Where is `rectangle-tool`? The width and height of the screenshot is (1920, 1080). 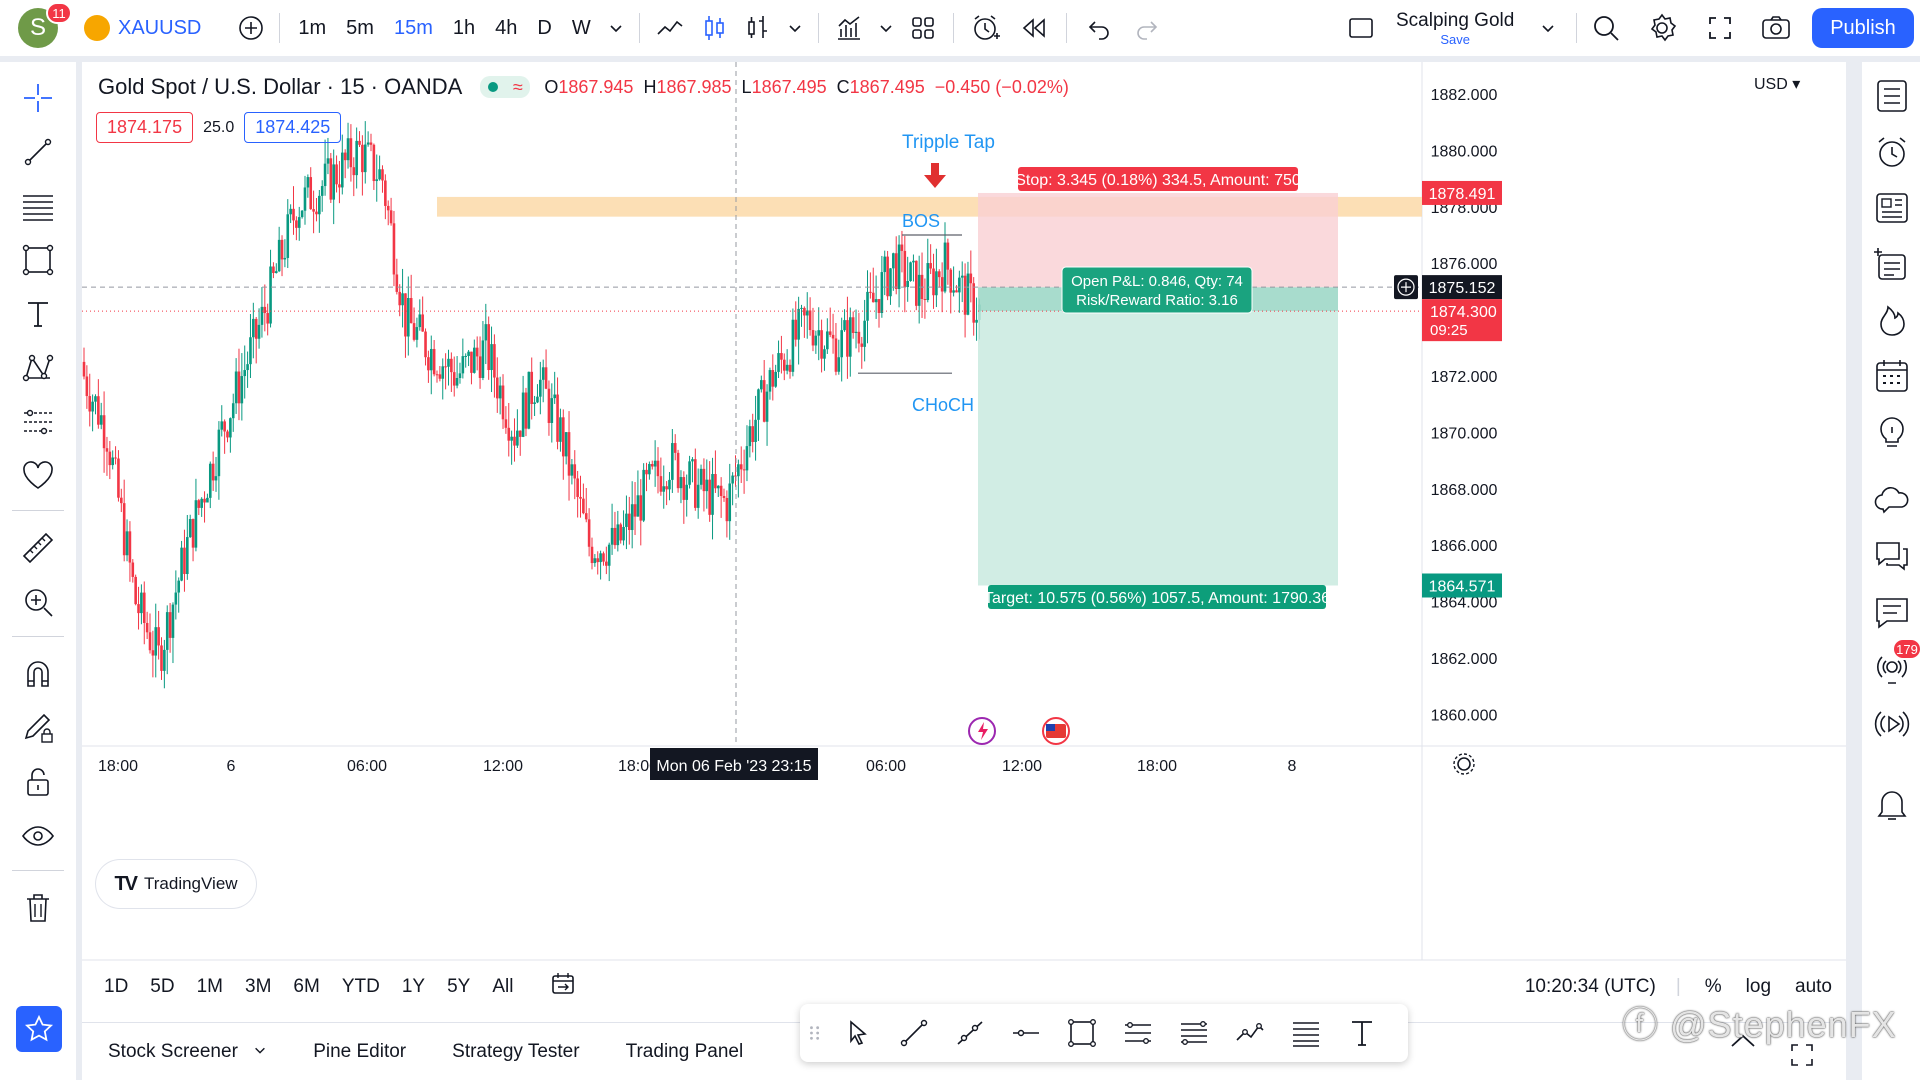 rectangle-tool is located at coordinates (38, 260).